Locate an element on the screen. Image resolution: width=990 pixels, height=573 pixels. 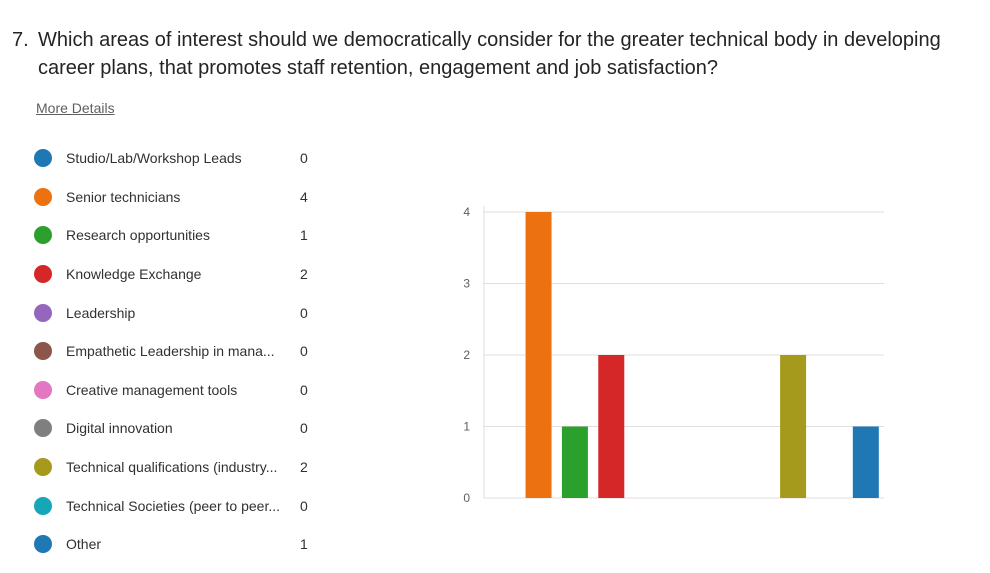
legend-label: Other is located at coordinates (84, 544).